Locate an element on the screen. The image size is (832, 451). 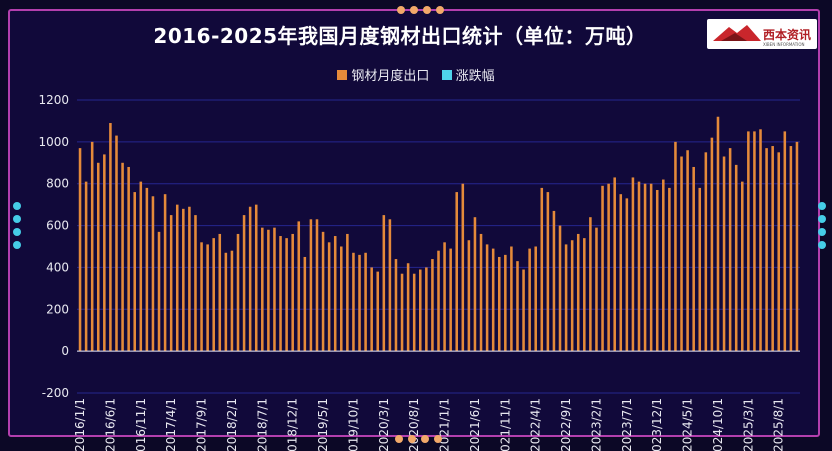
x-tick-label: 2022/9/1 is located at coordinates (566, 424).